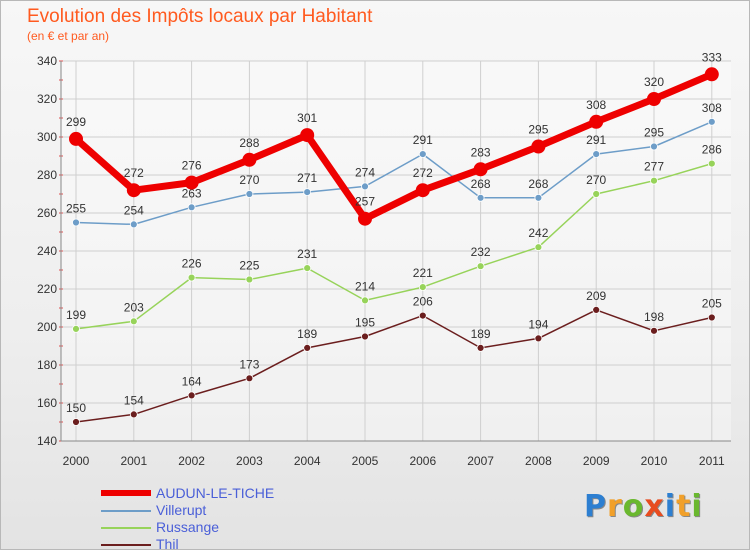  Describe the element at coordinates (134, 210) in the screenshot. I see `data-label: 254` at that location.